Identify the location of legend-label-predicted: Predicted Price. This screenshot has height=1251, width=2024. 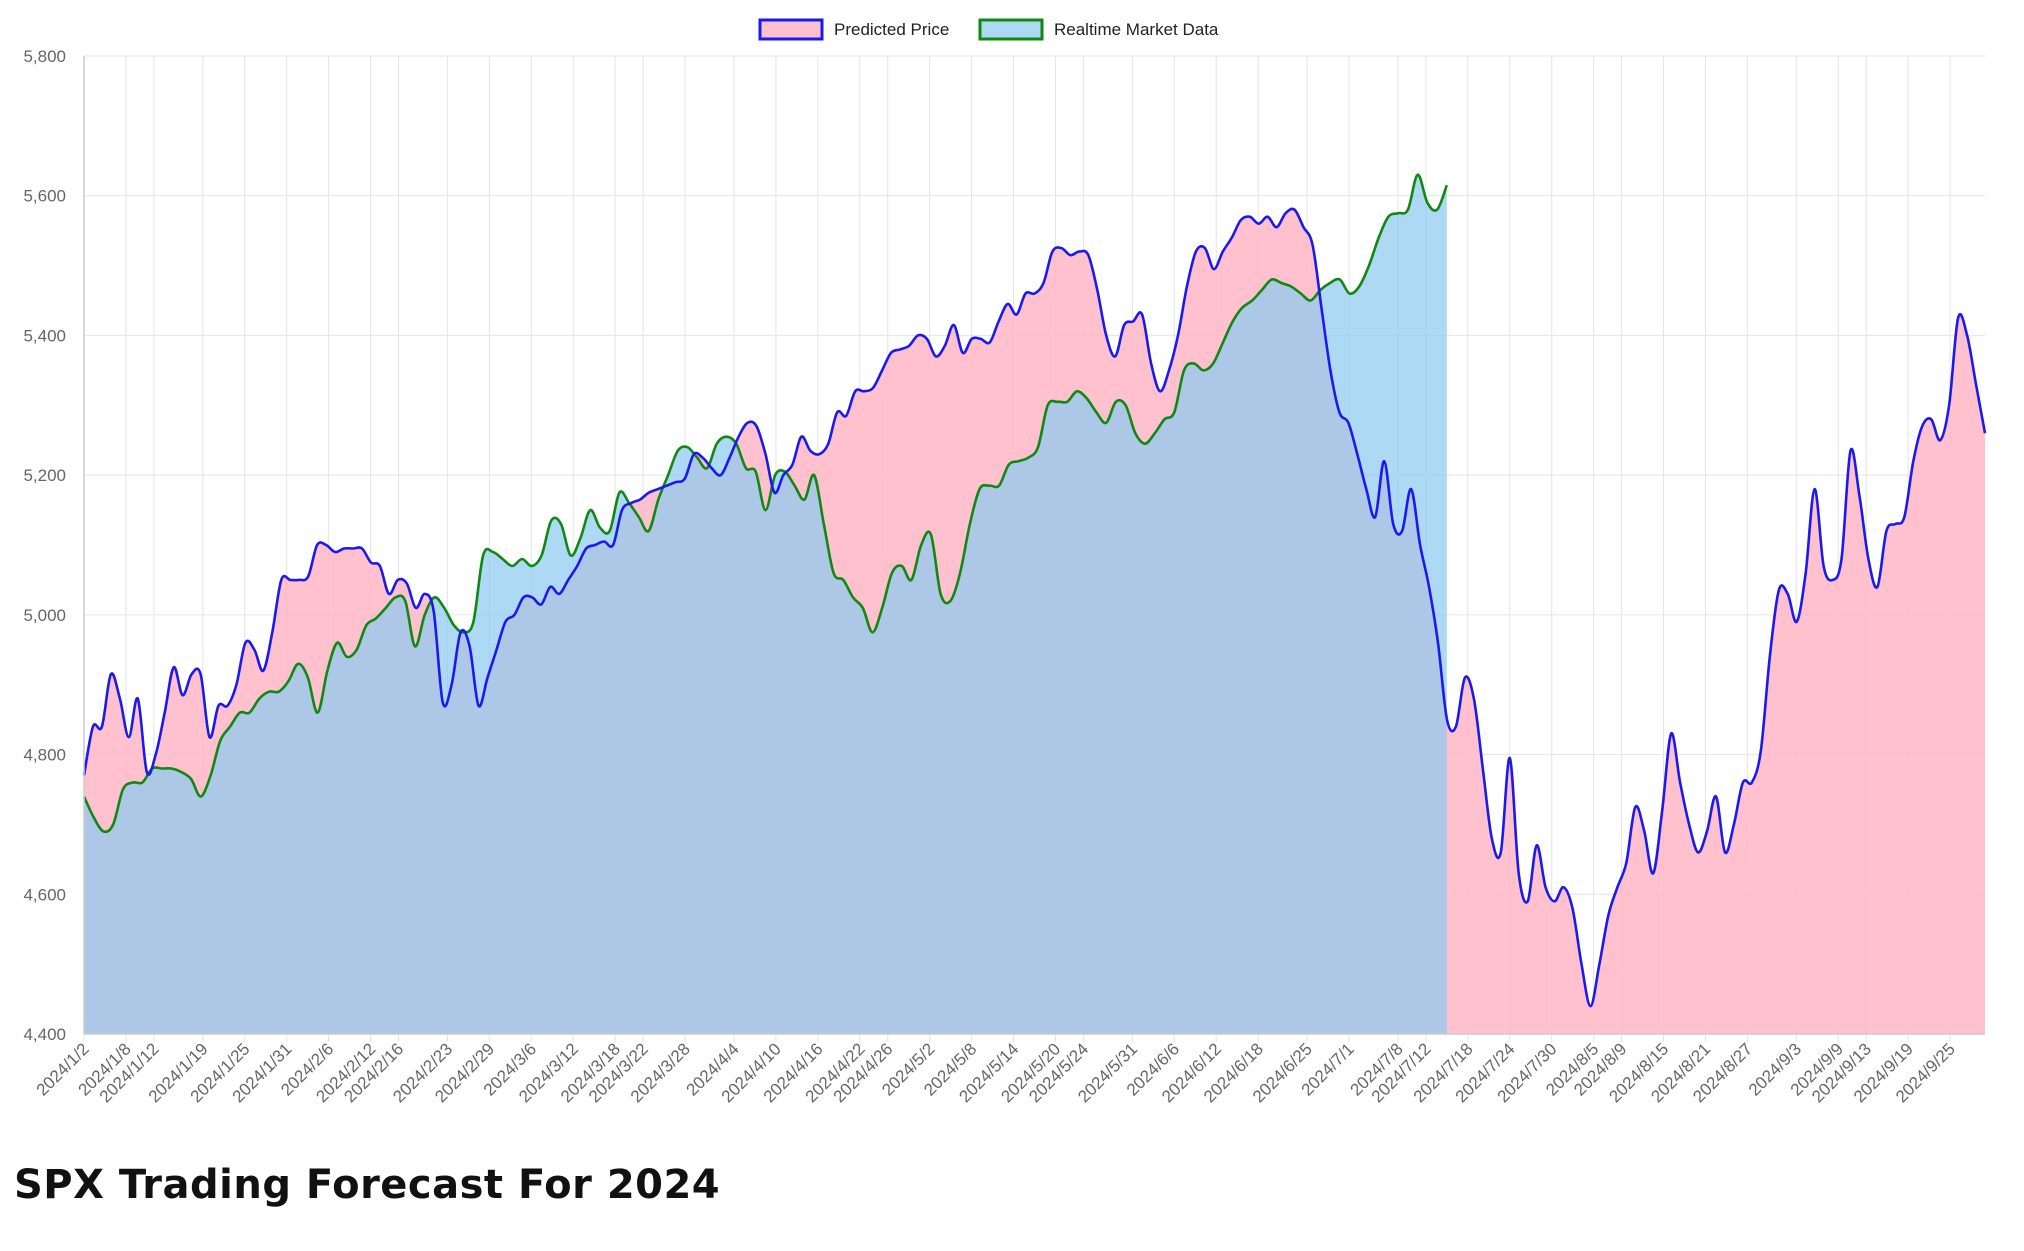
(891, 29).